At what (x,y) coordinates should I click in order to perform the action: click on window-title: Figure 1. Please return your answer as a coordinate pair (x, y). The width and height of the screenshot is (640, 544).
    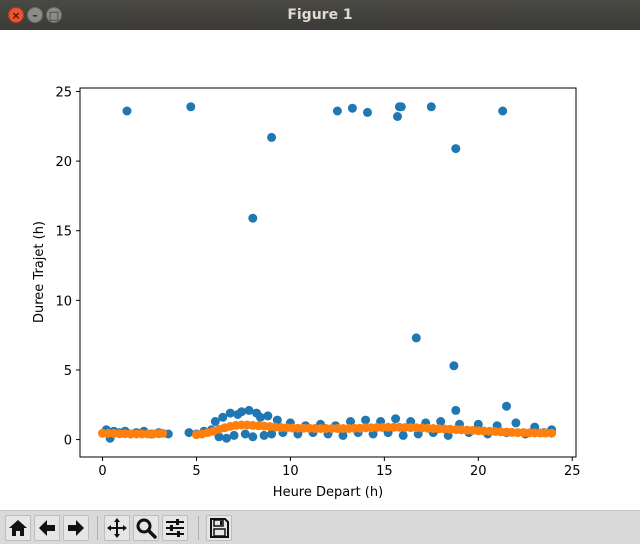
    Looking at the image, I should click on (320, 15).